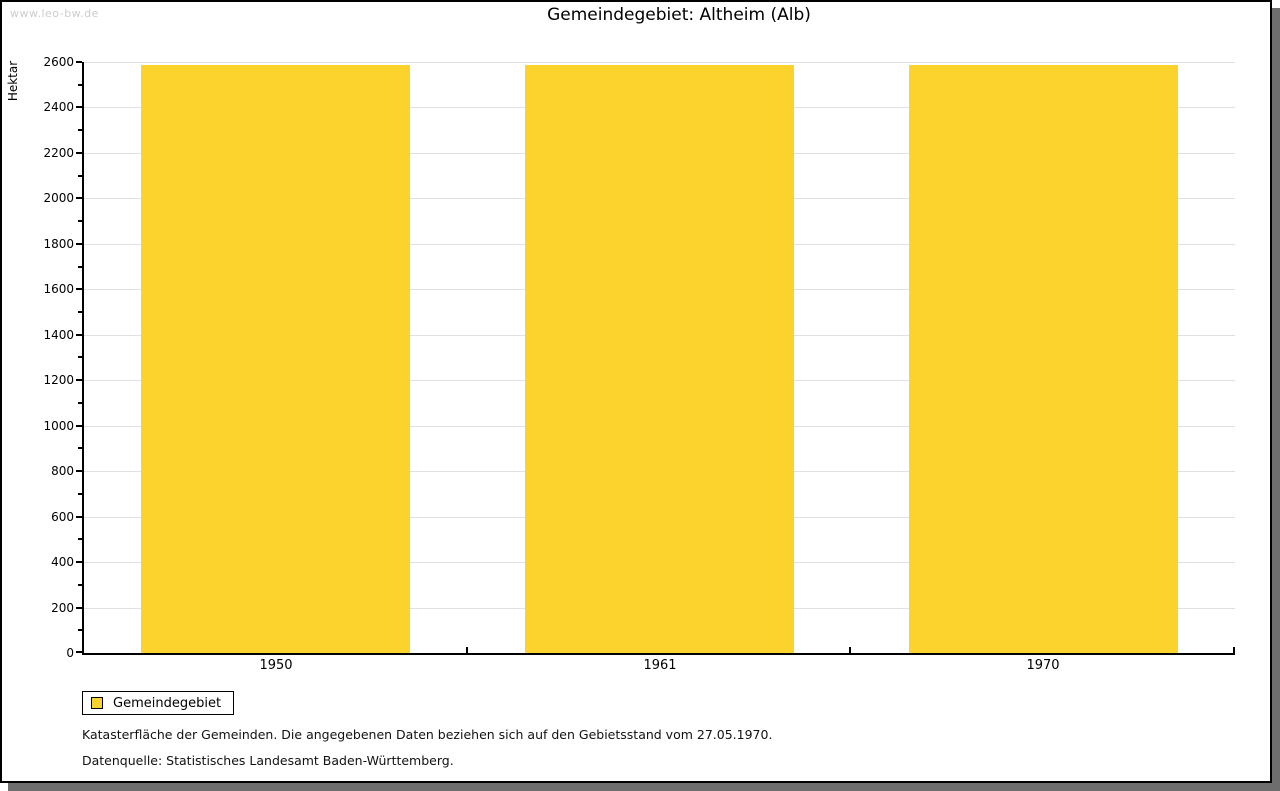  What do you see at coordinates (58, 244) in the screenshot?
I see `y-tick-label: 1800` at bounding box center [58, 244].